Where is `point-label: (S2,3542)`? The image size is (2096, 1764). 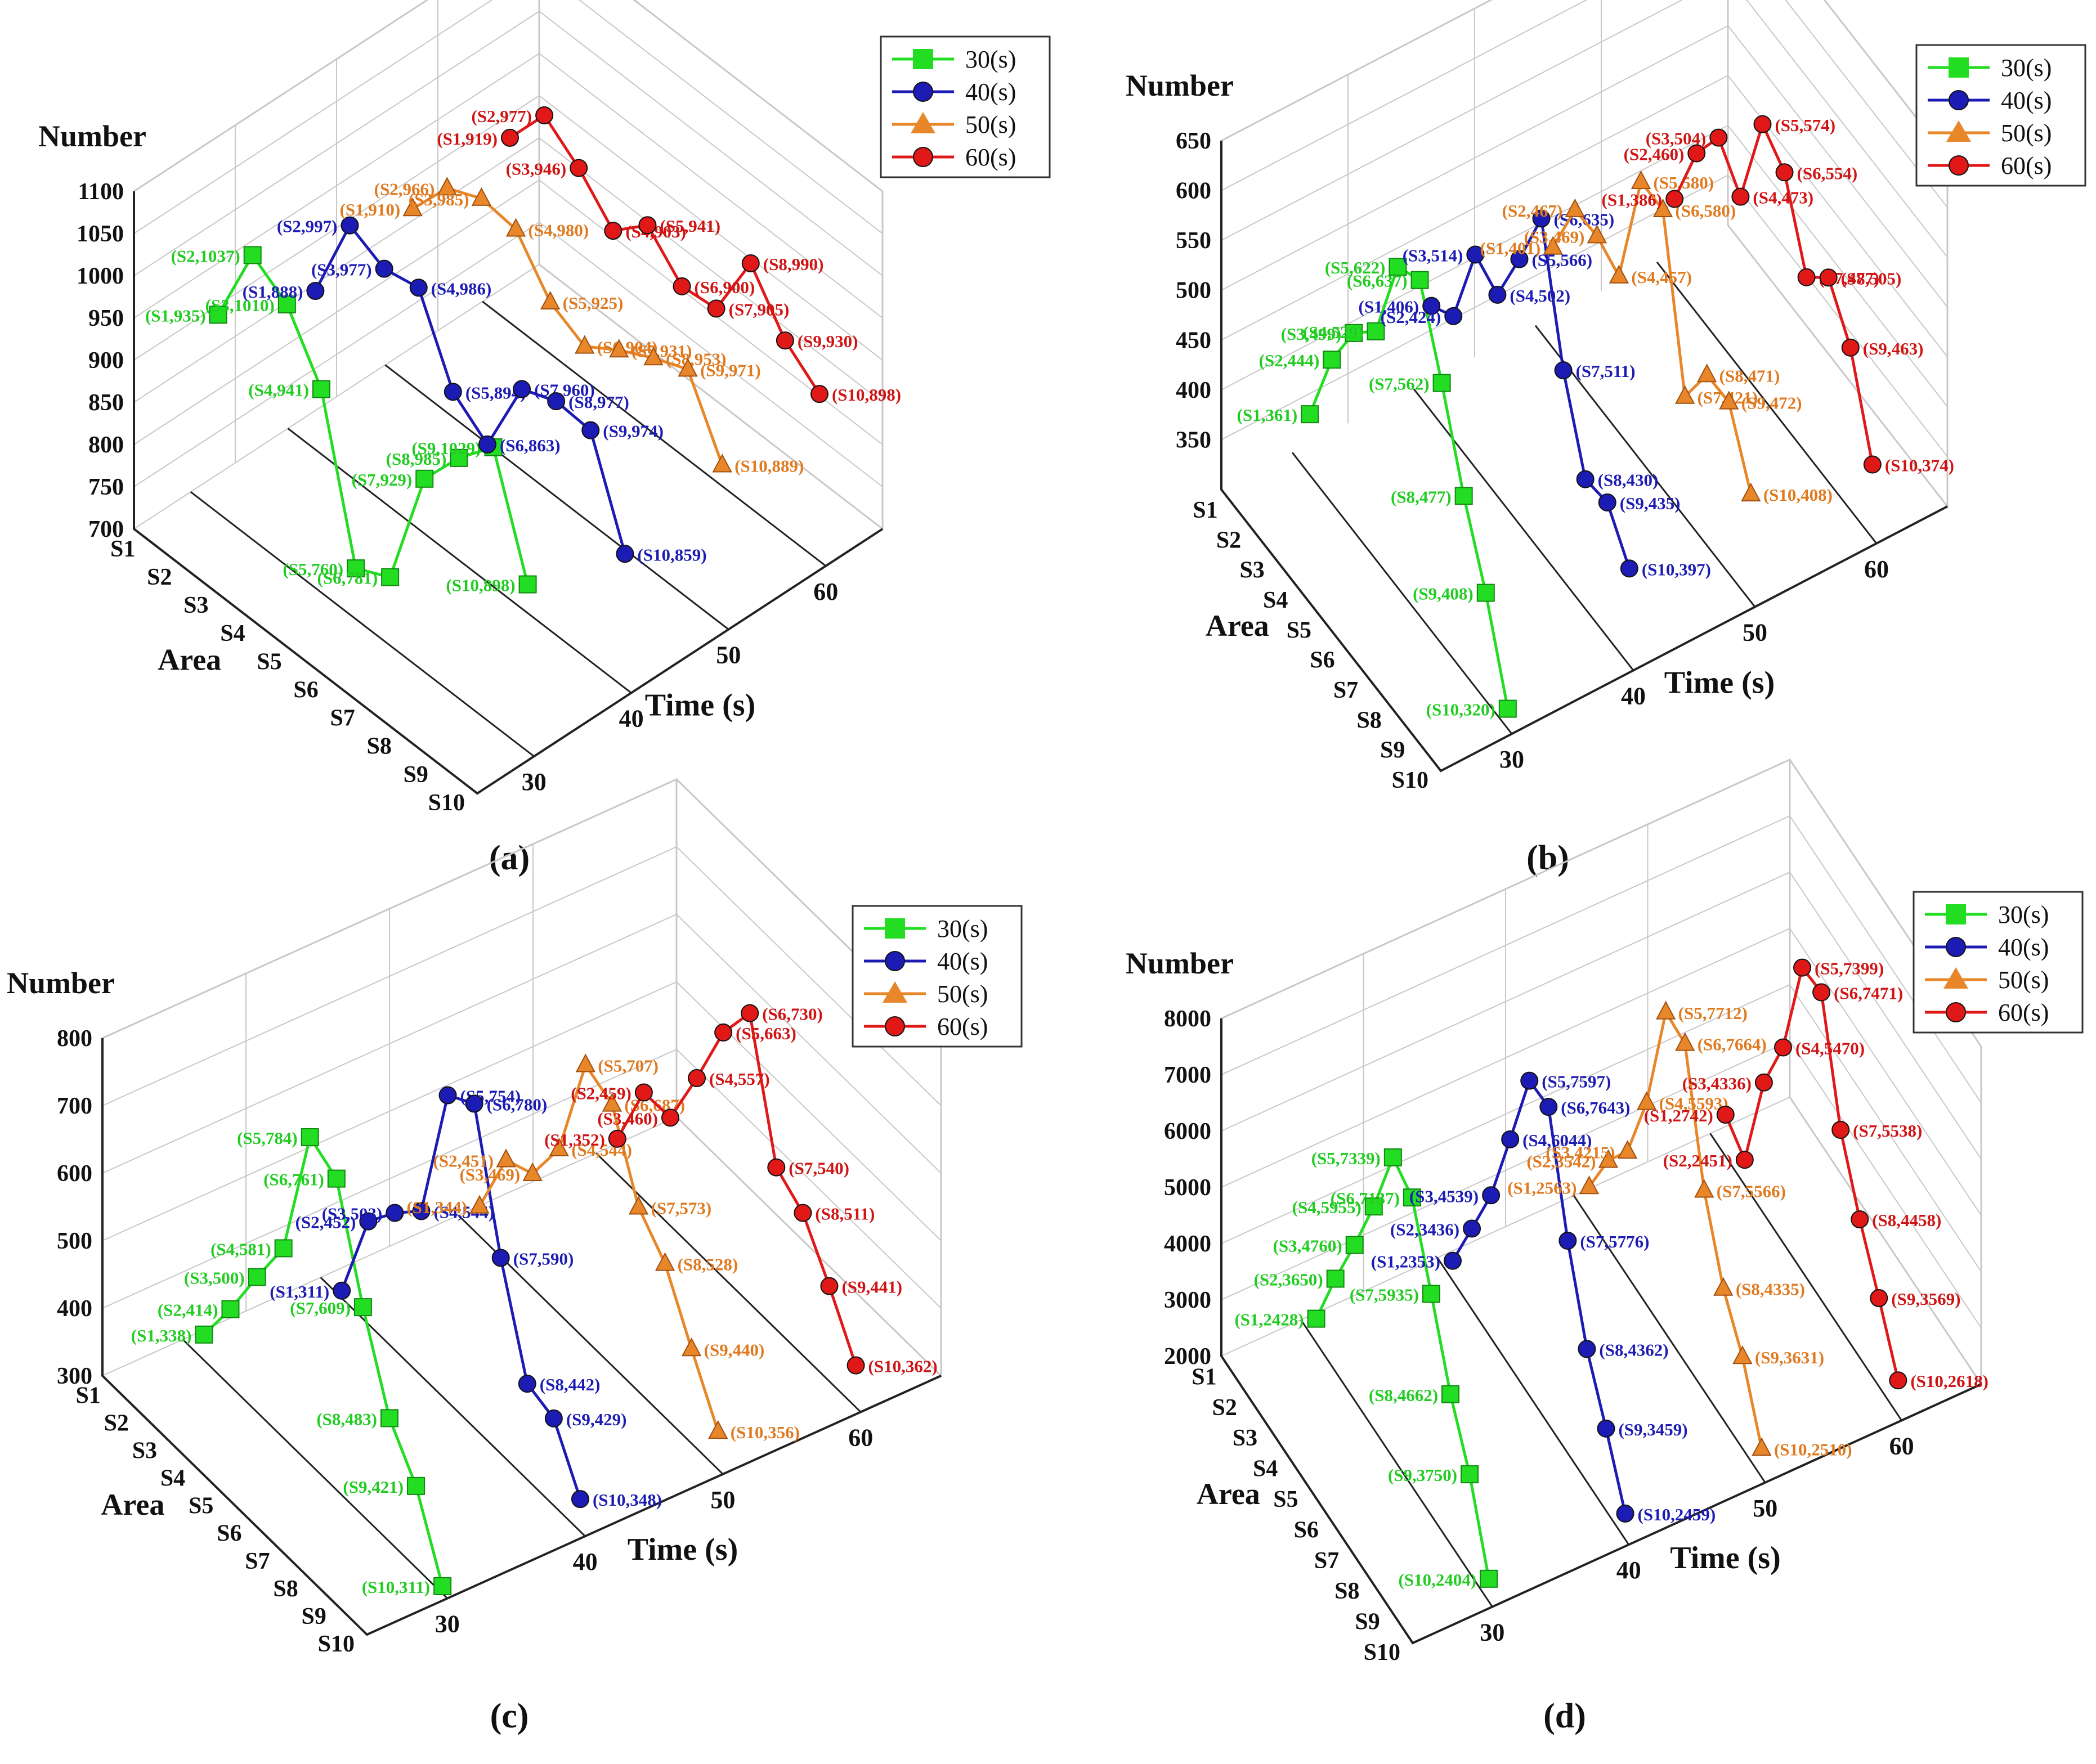
point-label: (S2,3542) is located at coordinates (1561, 1161).